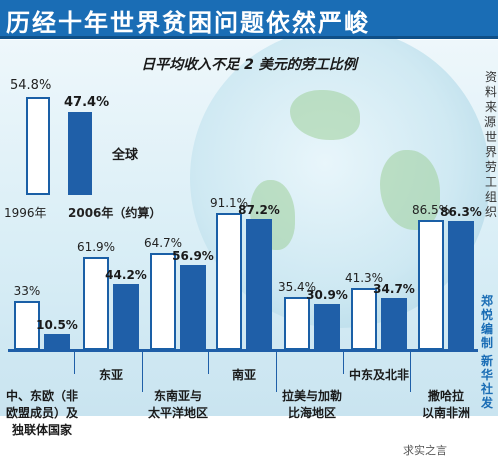 This screenshot has width=498, height=476. Describe the element at coordinates (486, 322) in the screenshot. I see `editor-credit: 郑悦编制` at that location.